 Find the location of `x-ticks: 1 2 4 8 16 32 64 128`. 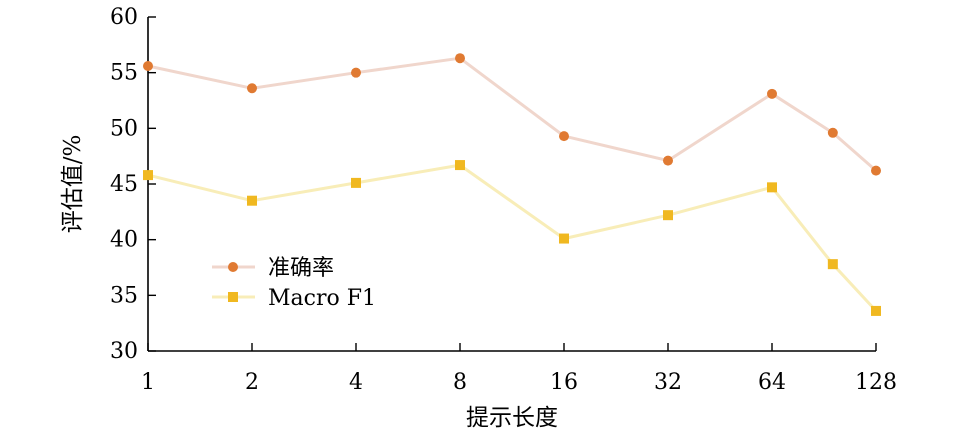

x-ticks: 1 2 4 8 16 32 64 128 is located at coordinates (519, 369).